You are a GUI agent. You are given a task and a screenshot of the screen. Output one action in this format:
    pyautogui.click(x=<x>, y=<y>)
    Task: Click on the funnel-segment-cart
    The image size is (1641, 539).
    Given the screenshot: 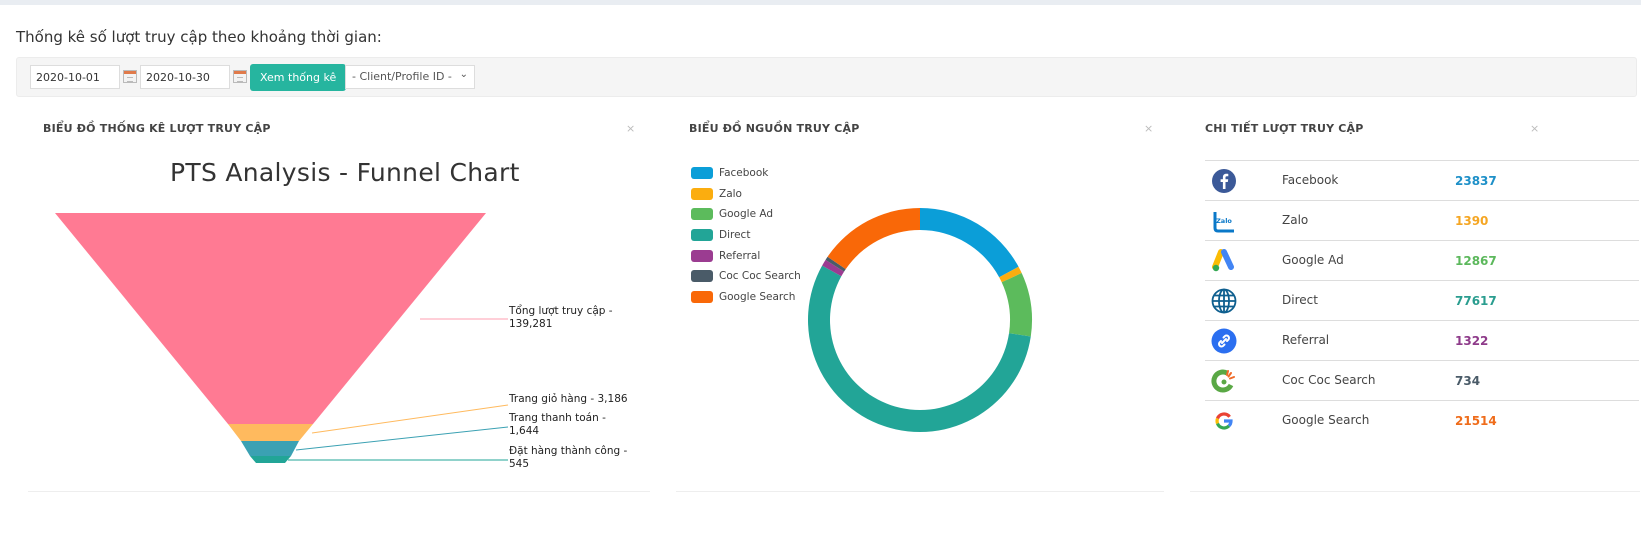 What is the action you would take?
    pyautogui.click(x=270, y=432)
    